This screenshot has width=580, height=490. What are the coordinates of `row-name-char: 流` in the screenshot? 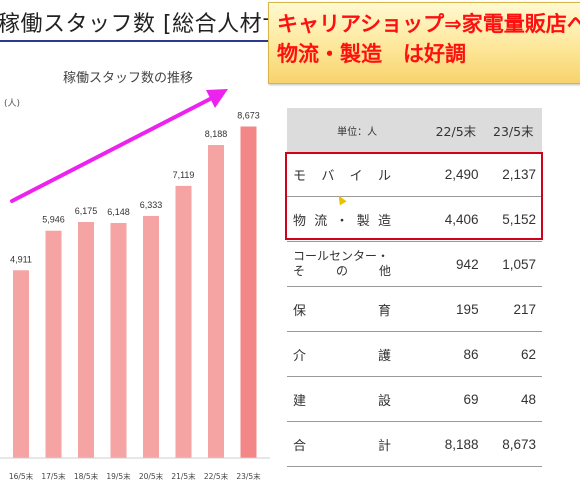 It's located at (321, 221).